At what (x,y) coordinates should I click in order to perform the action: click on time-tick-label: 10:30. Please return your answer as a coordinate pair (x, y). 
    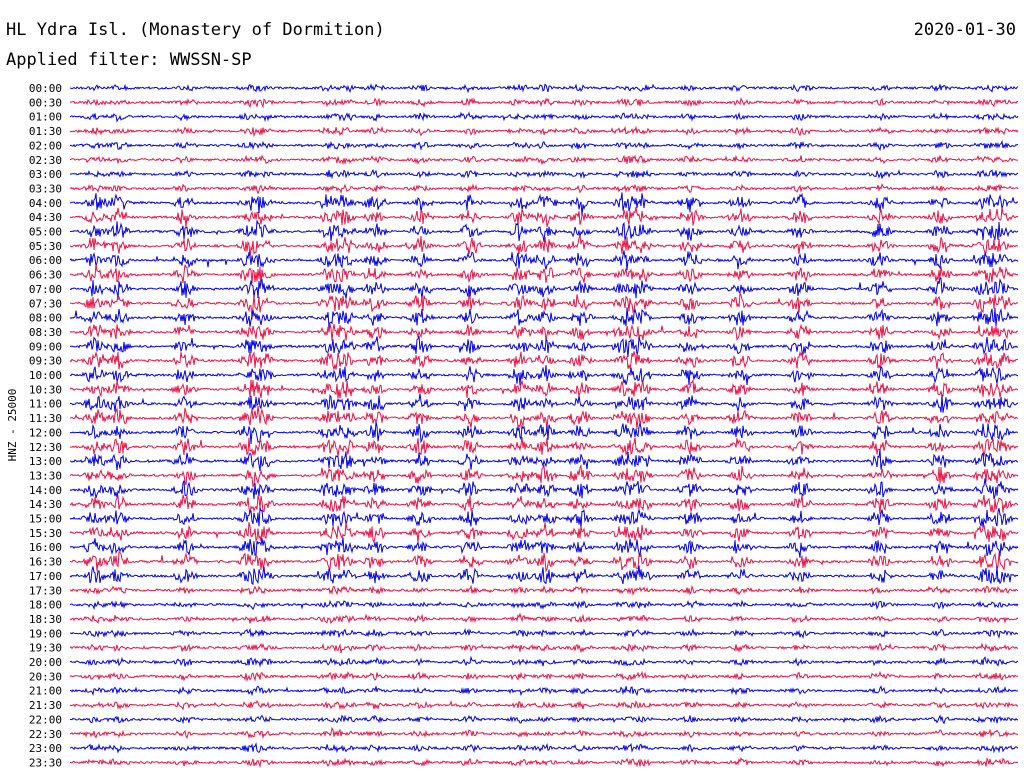
    Looking at the image, I should click on (45, 389).